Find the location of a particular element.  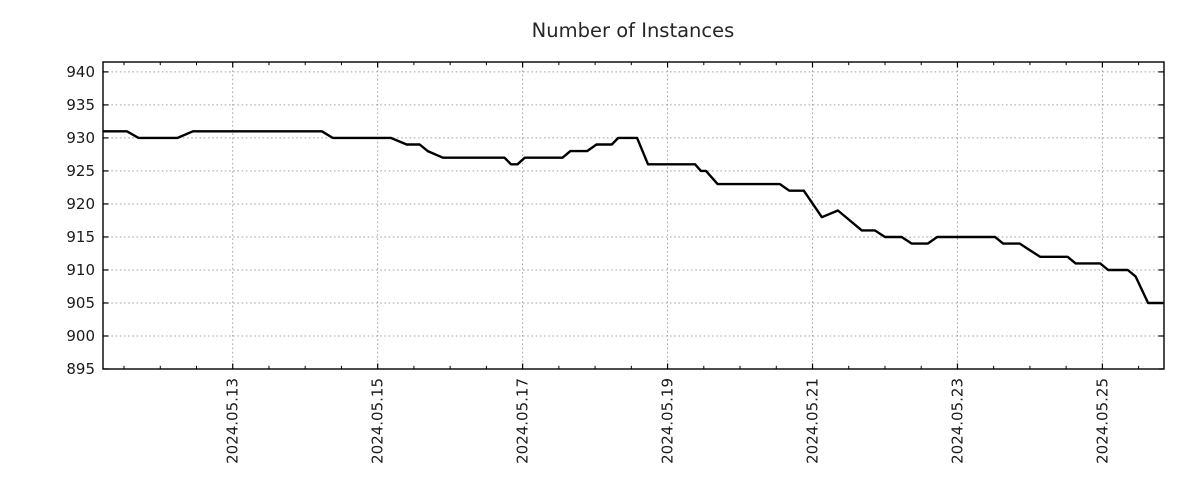

y-tick-label: 915 is located at coordinates (80, 237).